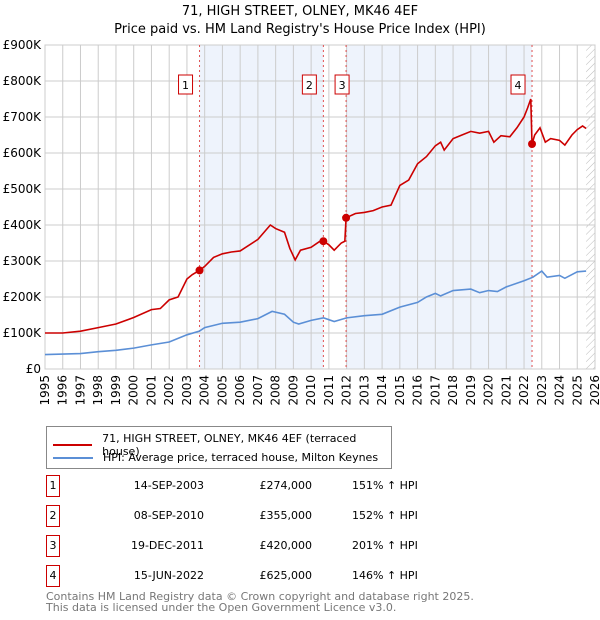 Image resolution: width=600 pixels, height=620 pixels. I want to click on x-tick-label: 2016, so click(418, 390).